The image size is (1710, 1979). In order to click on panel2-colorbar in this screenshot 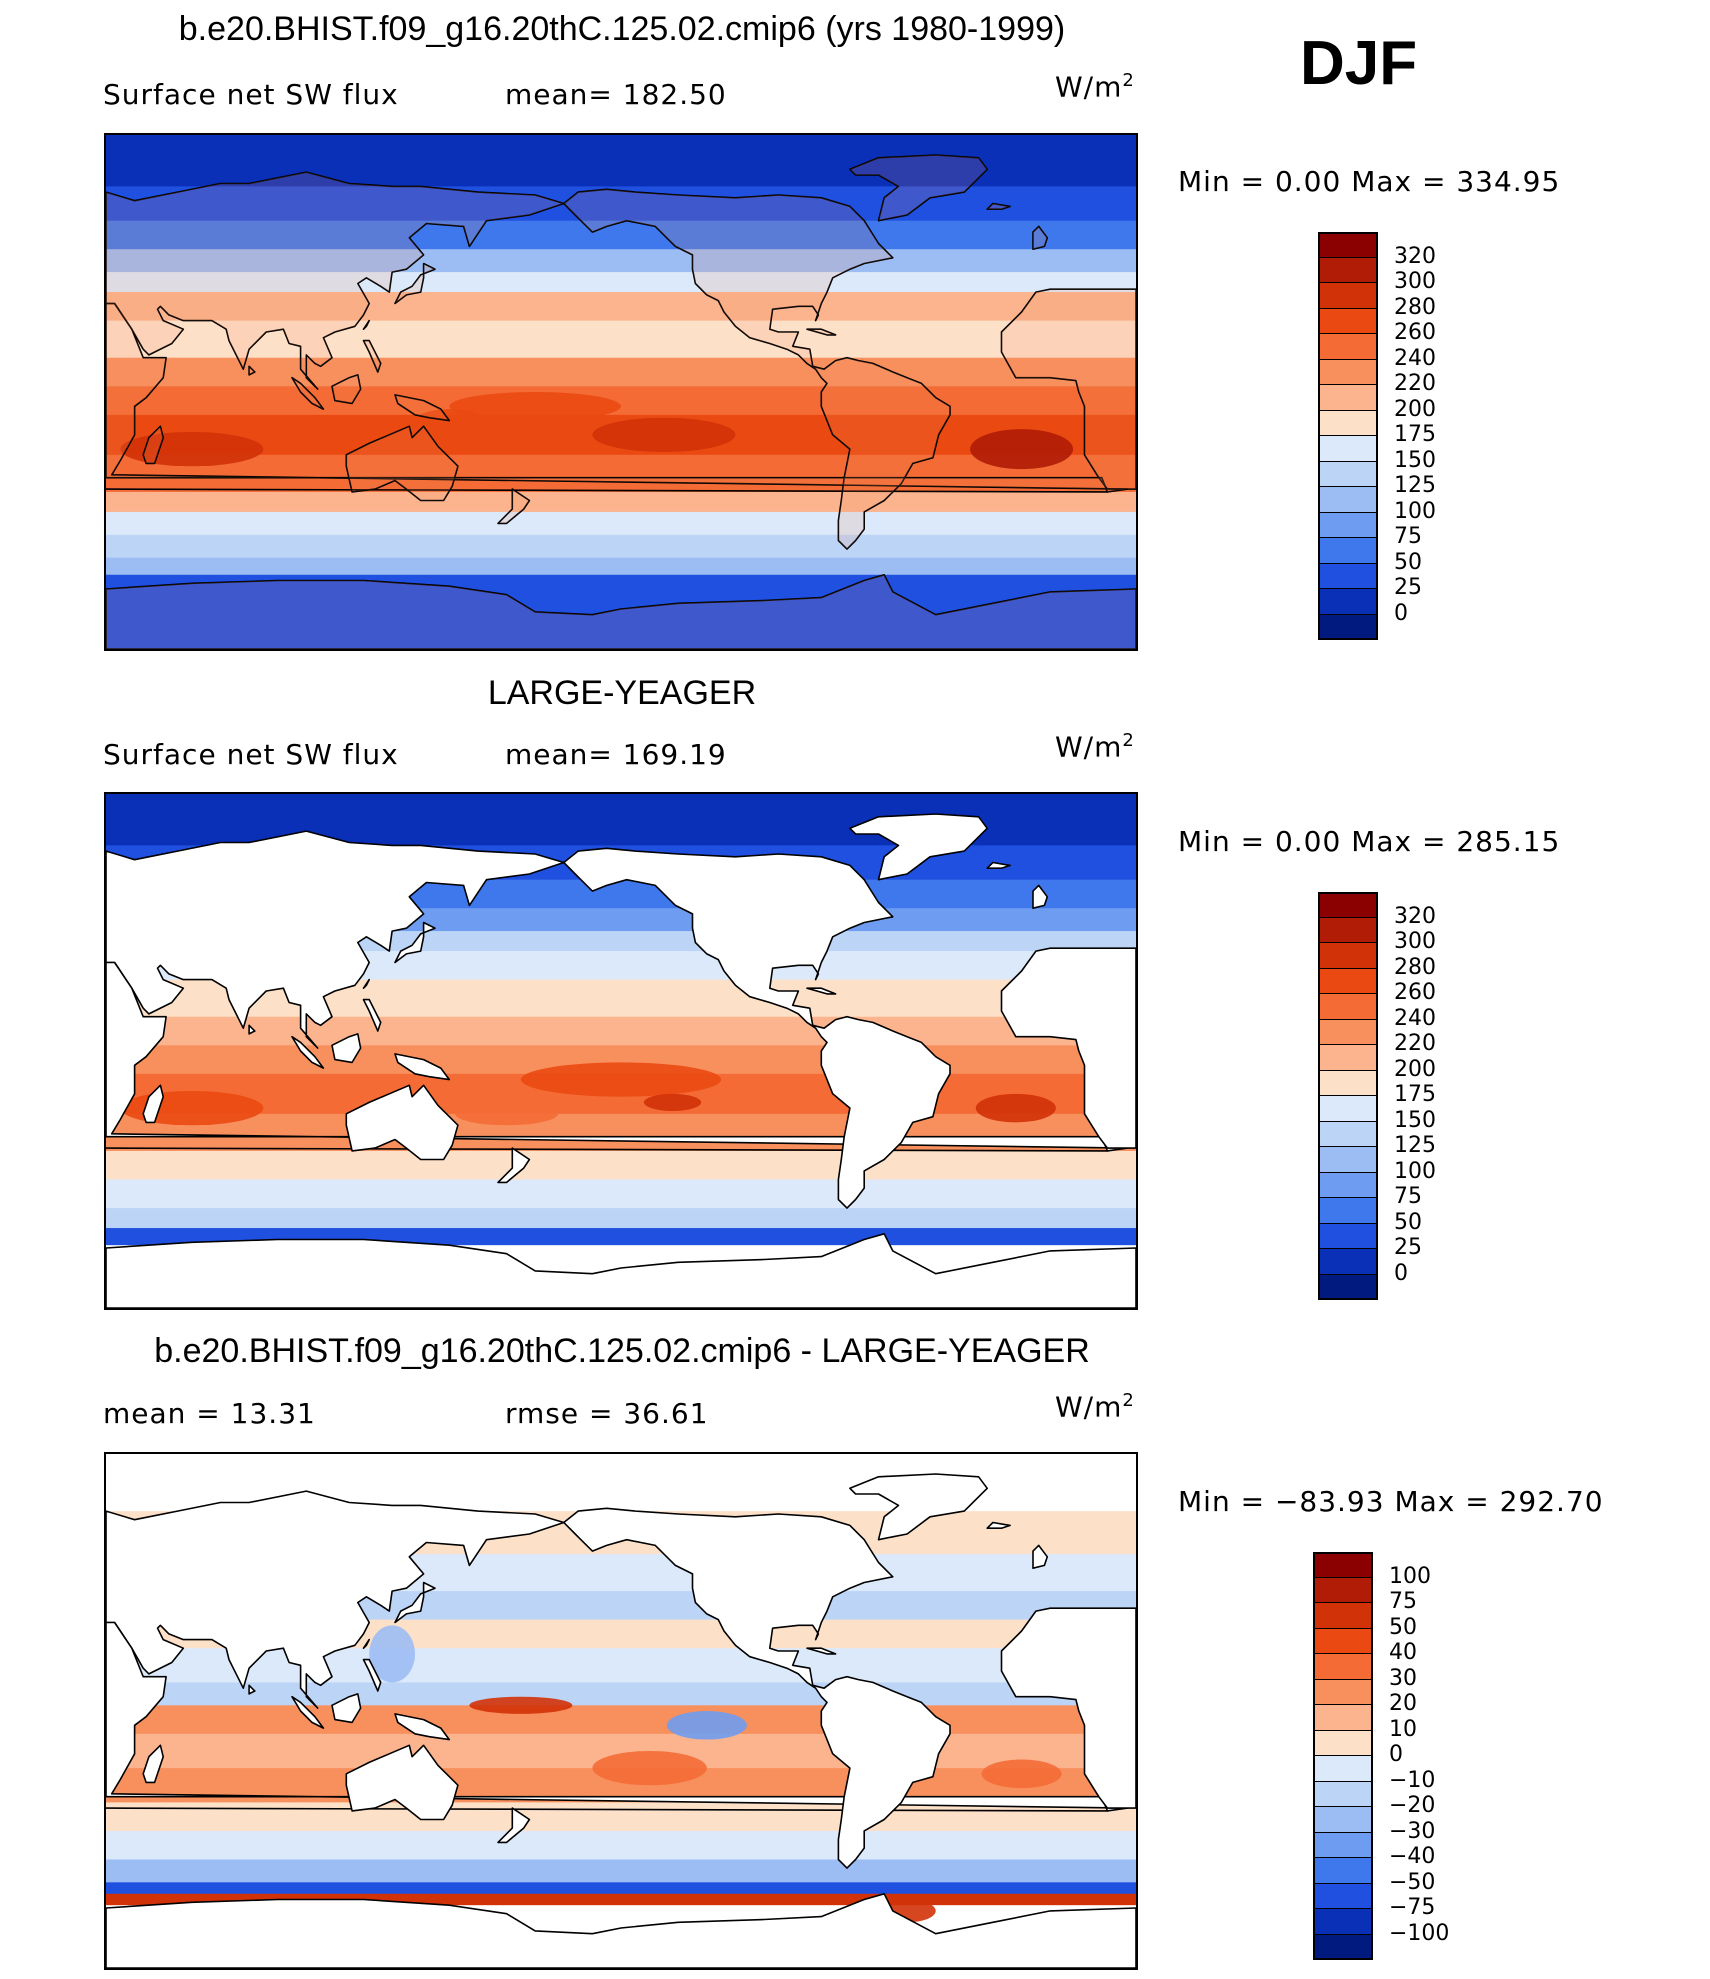, I will do `click(1348, 1096)`.